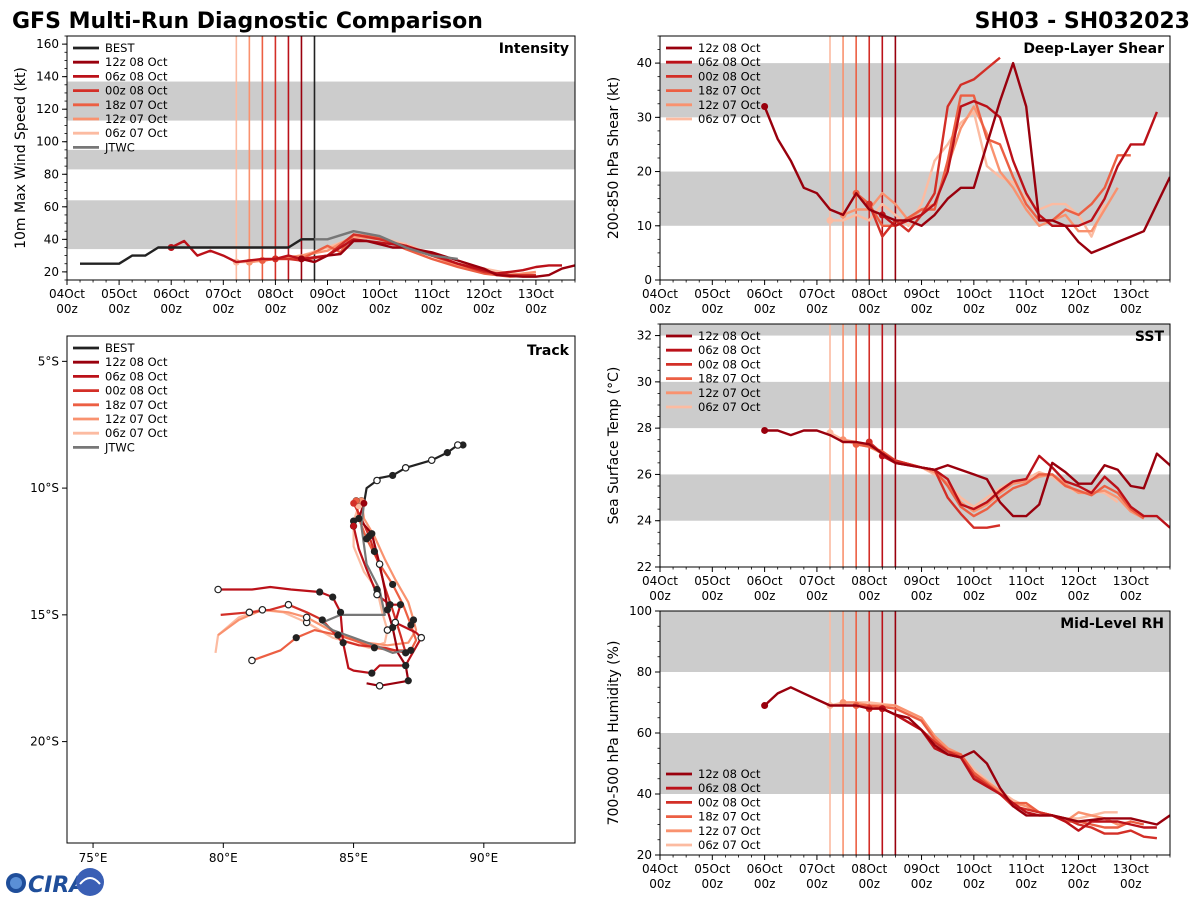  What do you see at coordinates (47, 142) in the screenshot?
I see `intensity-ytick-label: 100` at bounding box center [47, 142].